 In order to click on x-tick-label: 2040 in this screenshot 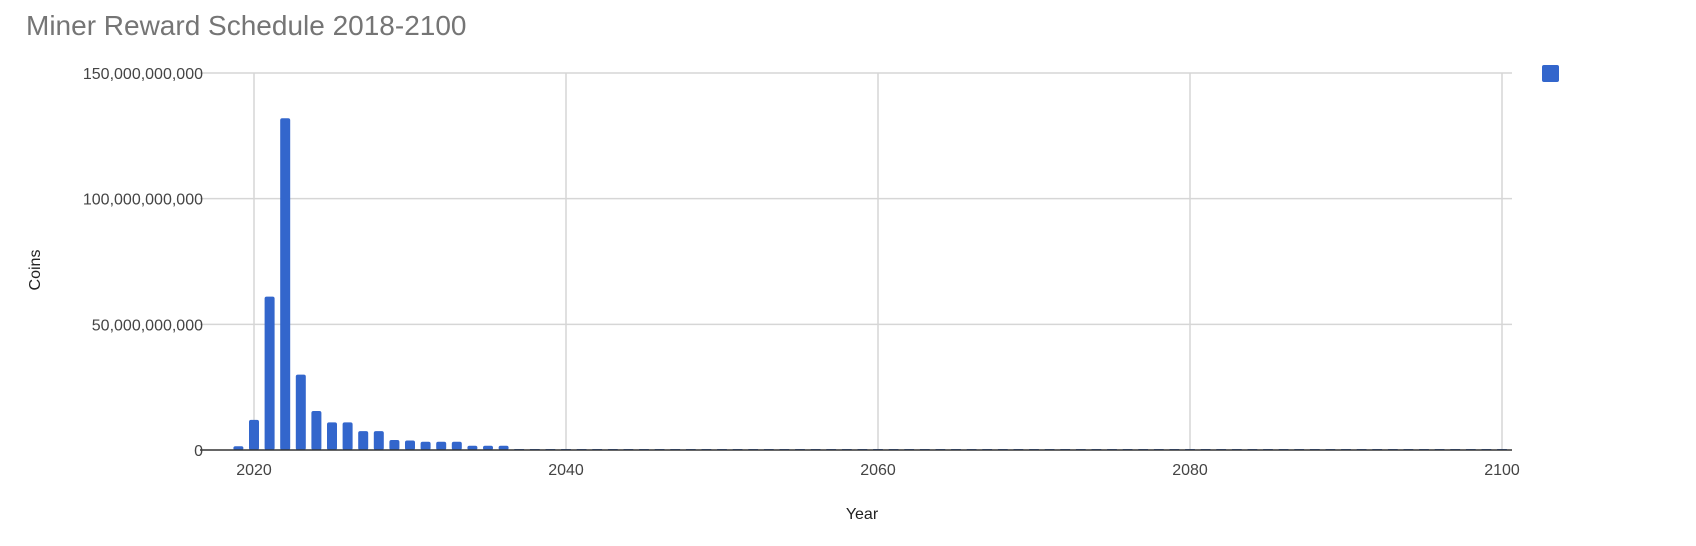, I will do `click(566, 470)`.